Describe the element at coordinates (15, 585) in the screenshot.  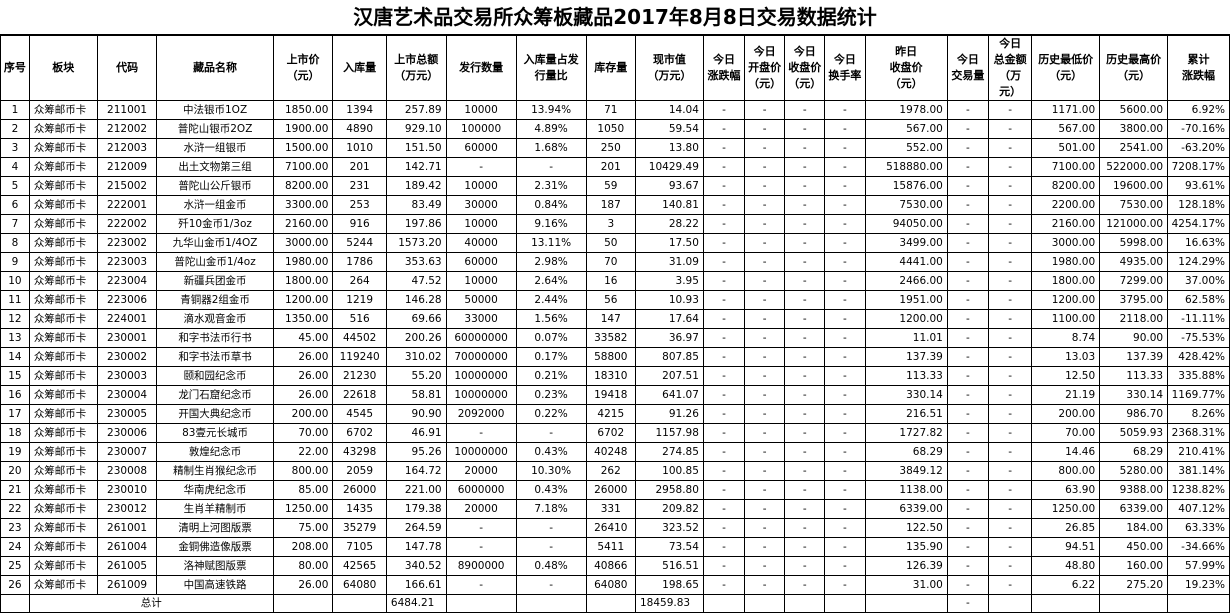
I see `table-cell: 26` at that location.